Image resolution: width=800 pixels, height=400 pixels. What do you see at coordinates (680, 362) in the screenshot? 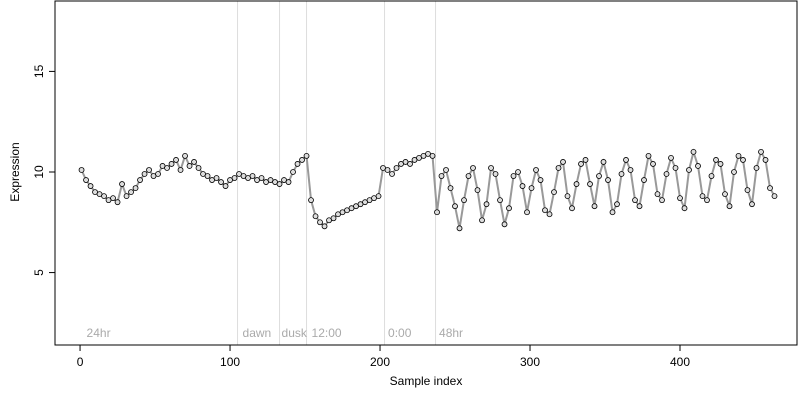
I see `x-tick-label: 400` at bounding box center [680, 362].